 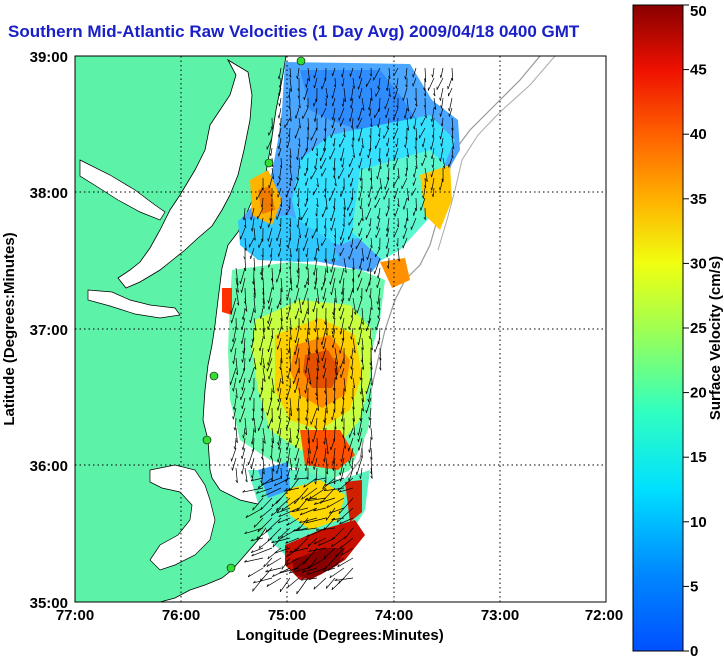 What do you see at coordinates (49, 603) in the screenshot?
I see `y-tick-label: 35:00` at bounding box center [49, 603].